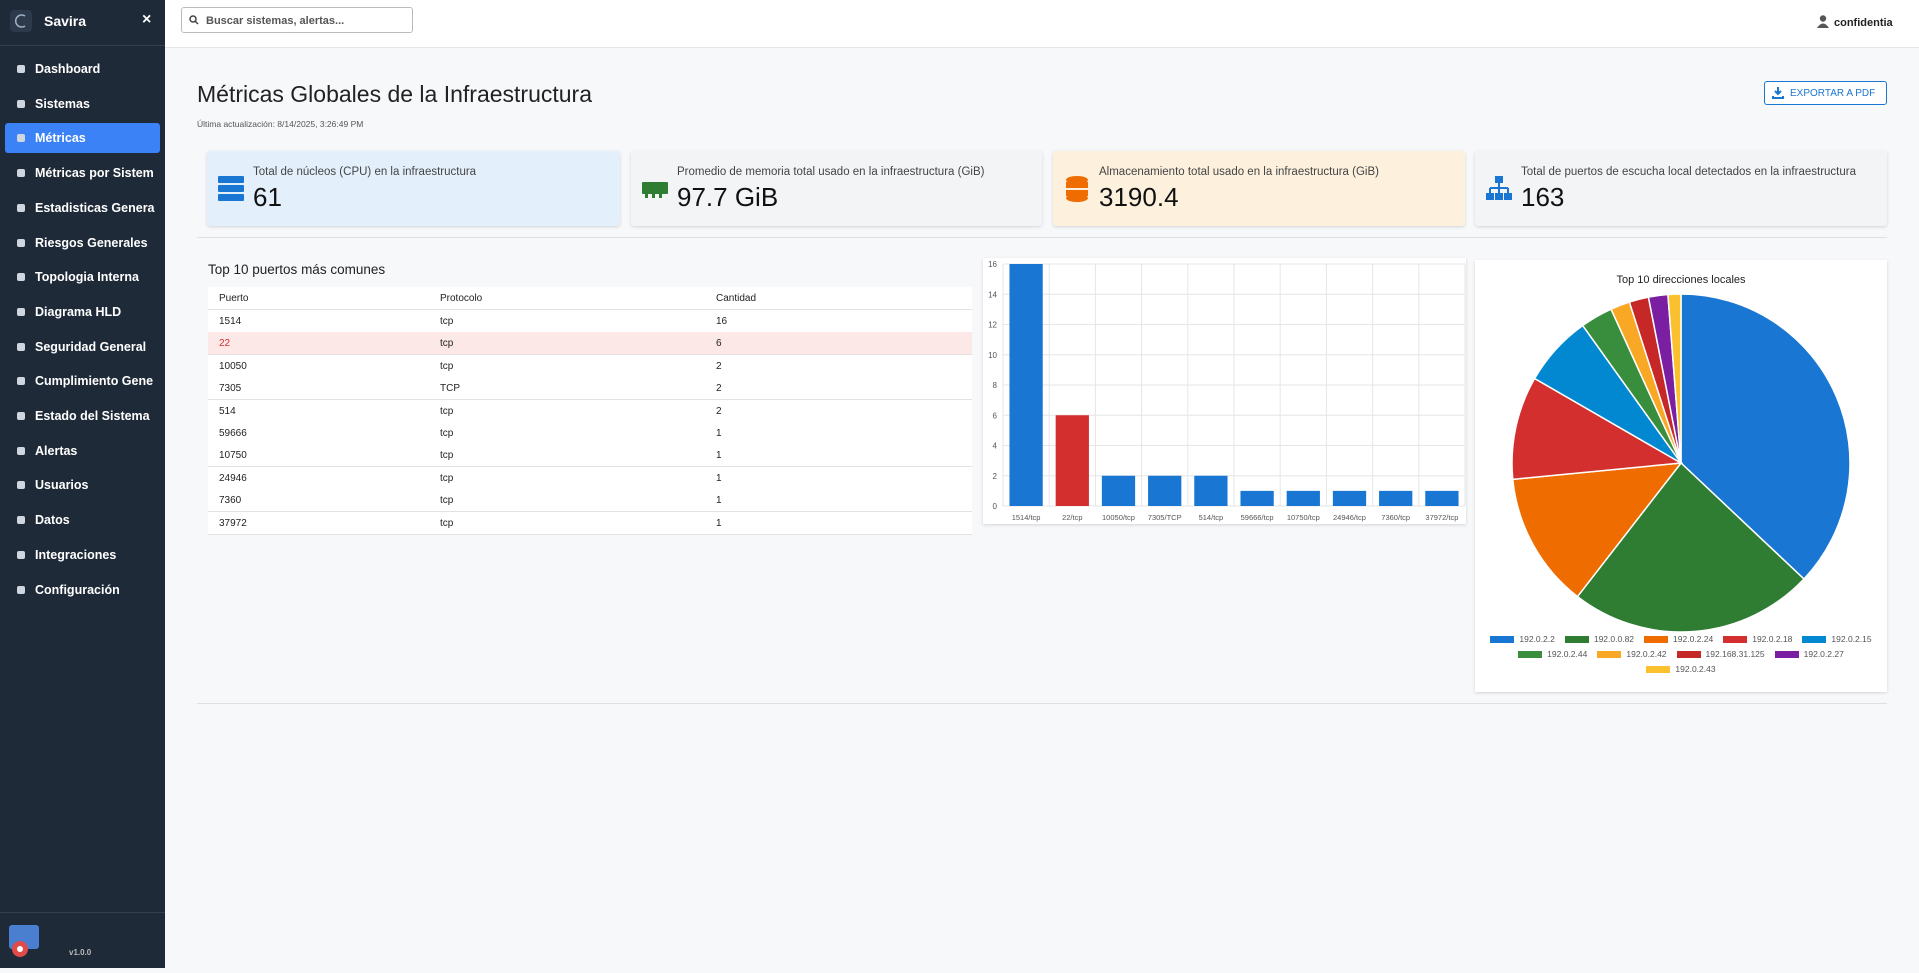 Image resolution: width=1919 pixels, height=973 pixels. I want to click on menu-item: Seguridad General, so click(82, 347).